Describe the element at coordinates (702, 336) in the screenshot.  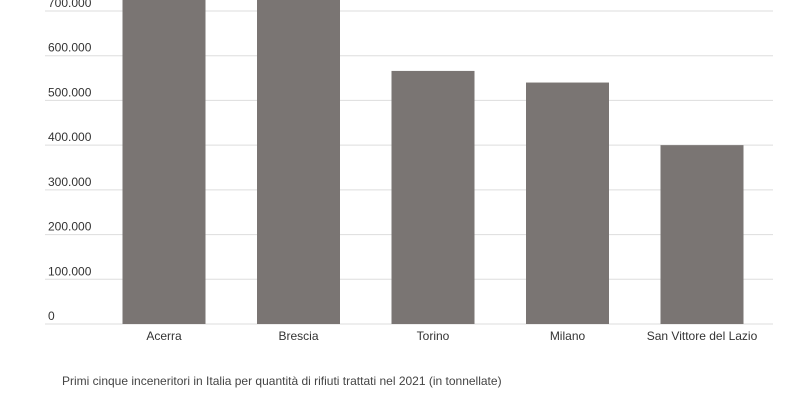
I see `x-tick-label: San Vittore del Lazio` at that location.